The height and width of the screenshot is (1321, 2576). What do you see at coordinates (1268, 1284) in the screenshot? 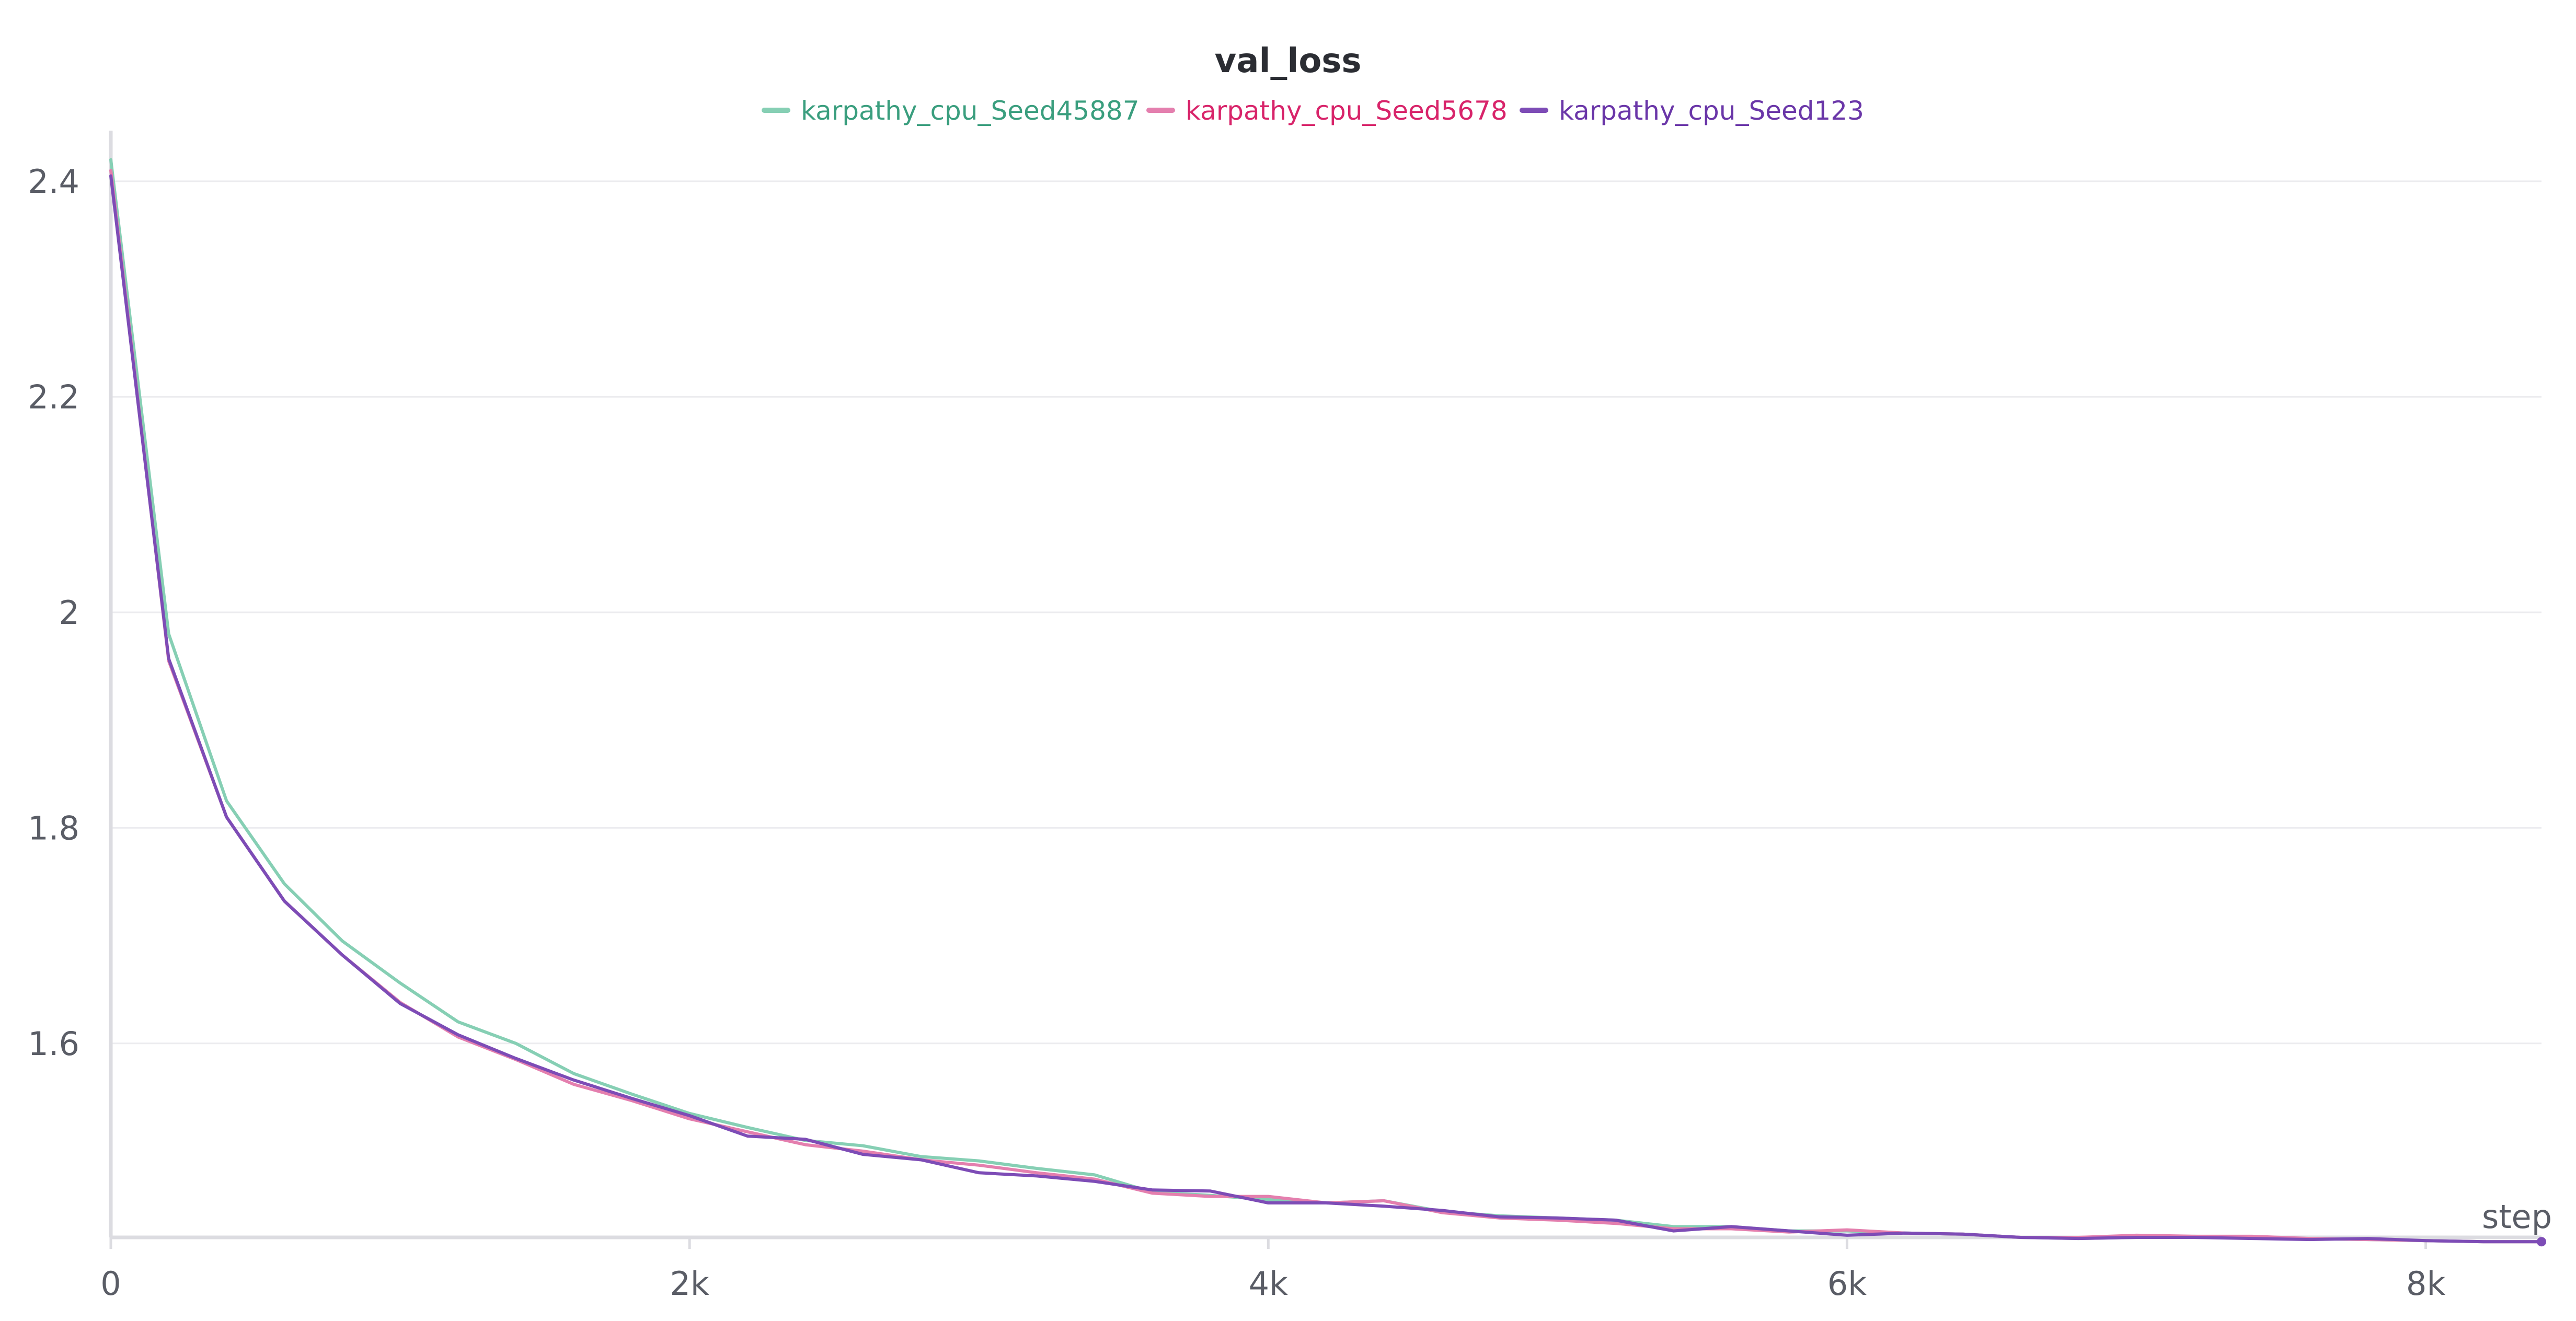
I see `x-tick-label: 4k` at bounding box center [1268, 1284].